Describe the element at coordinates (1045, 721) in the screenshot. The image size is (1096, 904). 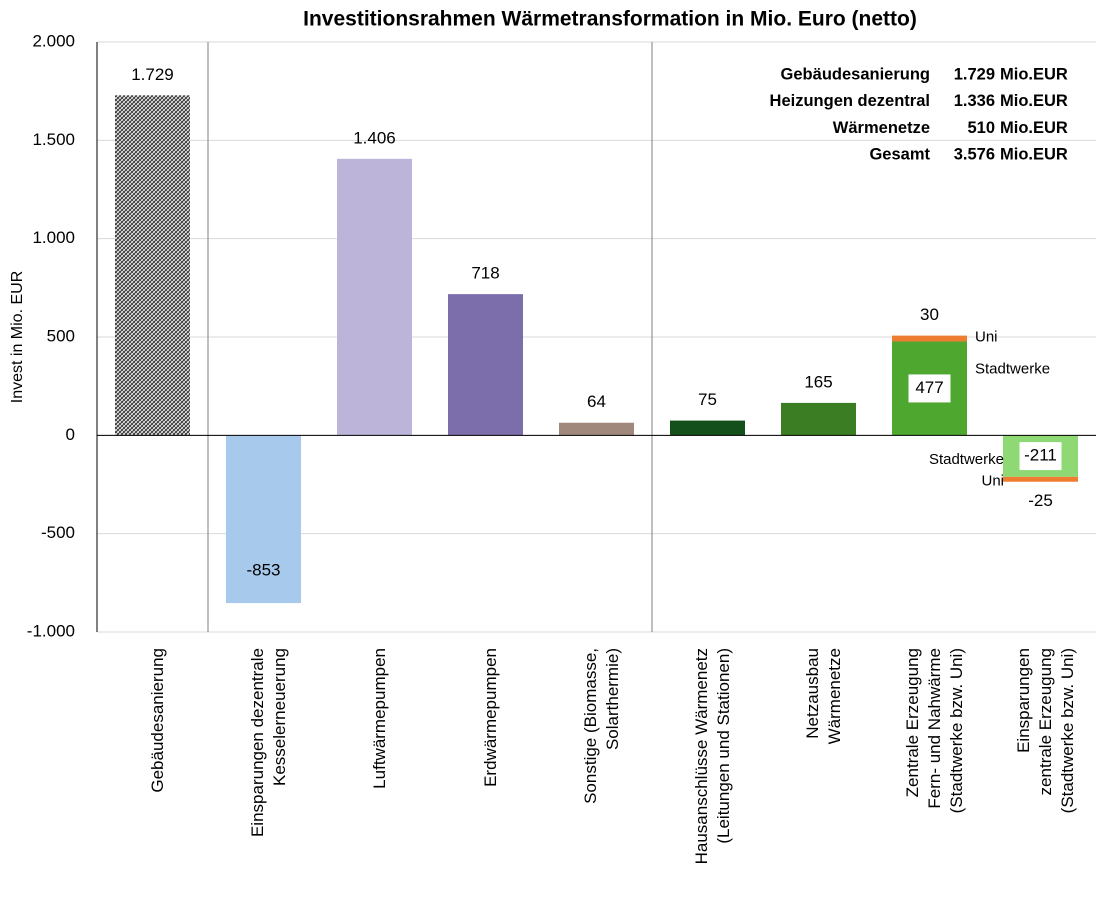
I see `x-tick-label: zentrale Erzeugung` at that location.